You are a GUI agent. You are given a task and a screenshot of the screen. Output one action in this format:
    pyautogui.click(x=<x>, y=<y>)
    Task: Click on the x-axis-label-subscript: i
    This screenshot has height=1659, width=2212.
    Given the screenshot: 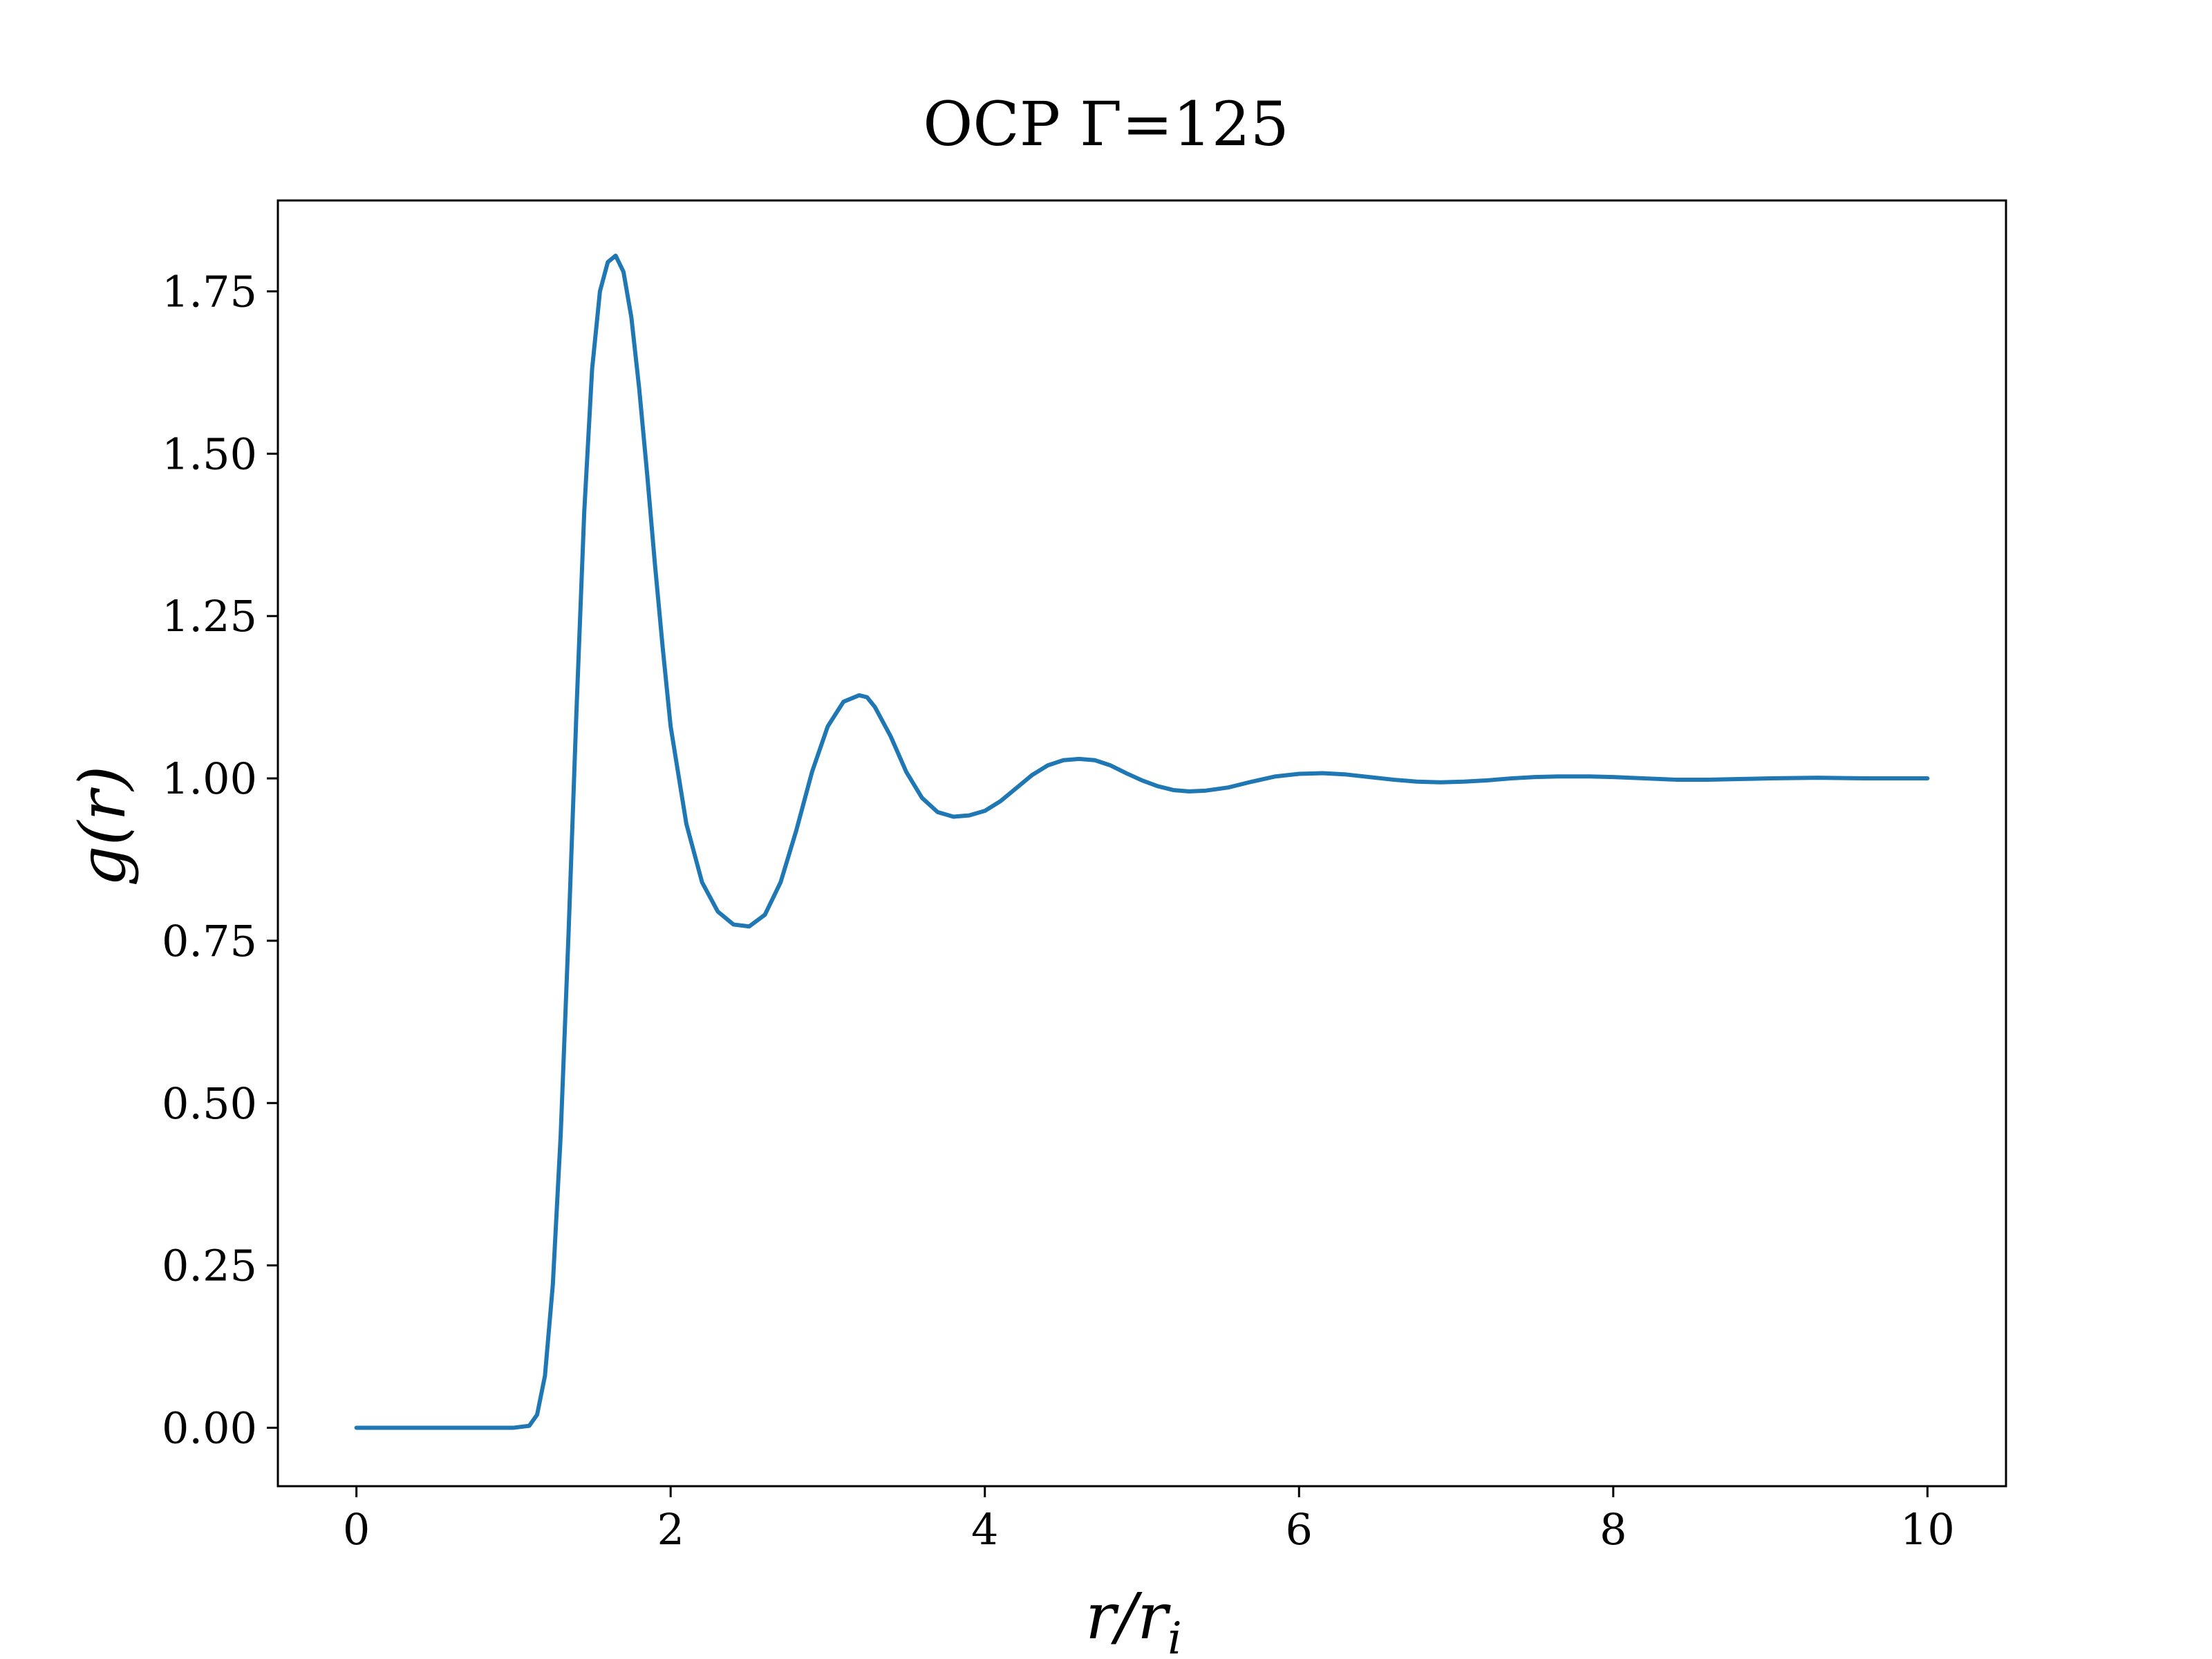 What is the action you would take?
    pyautogui.click(x=1174, y=1636)
    